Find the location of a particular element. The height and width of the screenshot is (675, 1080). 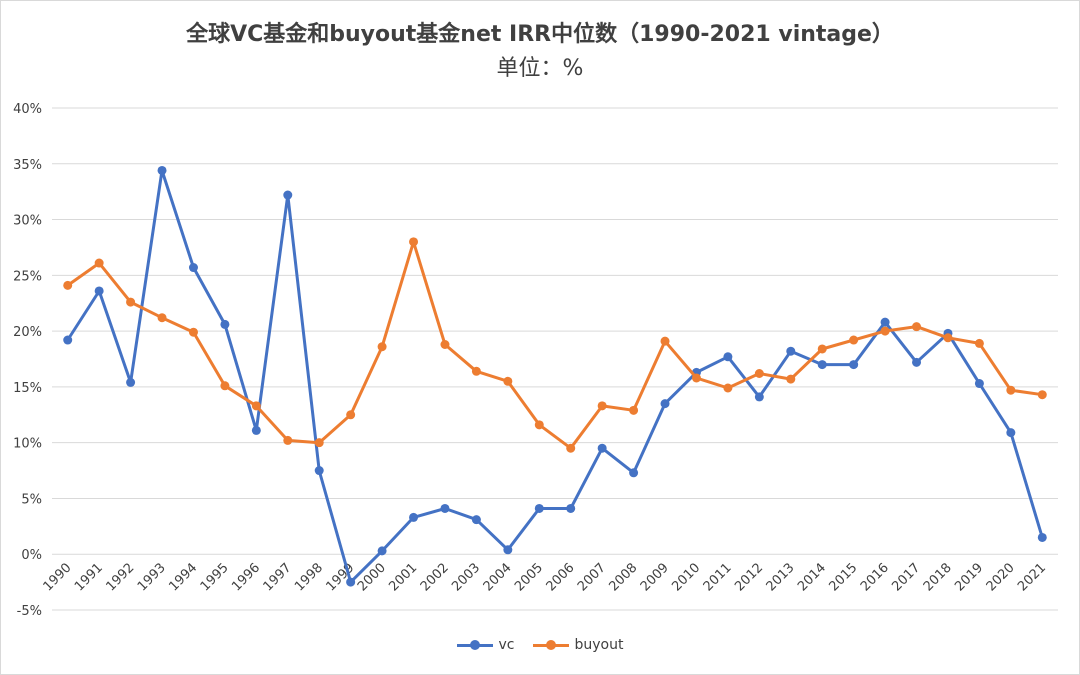

y-tick-label: 35% is located at coordinates (27, 165).